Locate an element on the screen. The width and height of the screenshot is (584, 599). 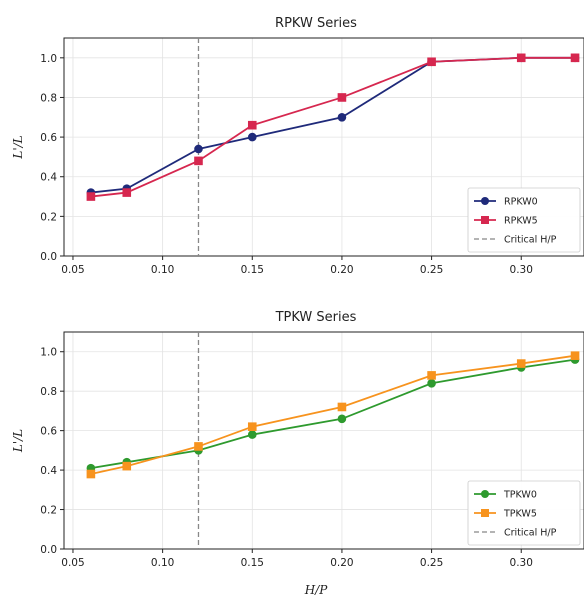
legend-label: RPKW0 is located at coordinates (521, 202).